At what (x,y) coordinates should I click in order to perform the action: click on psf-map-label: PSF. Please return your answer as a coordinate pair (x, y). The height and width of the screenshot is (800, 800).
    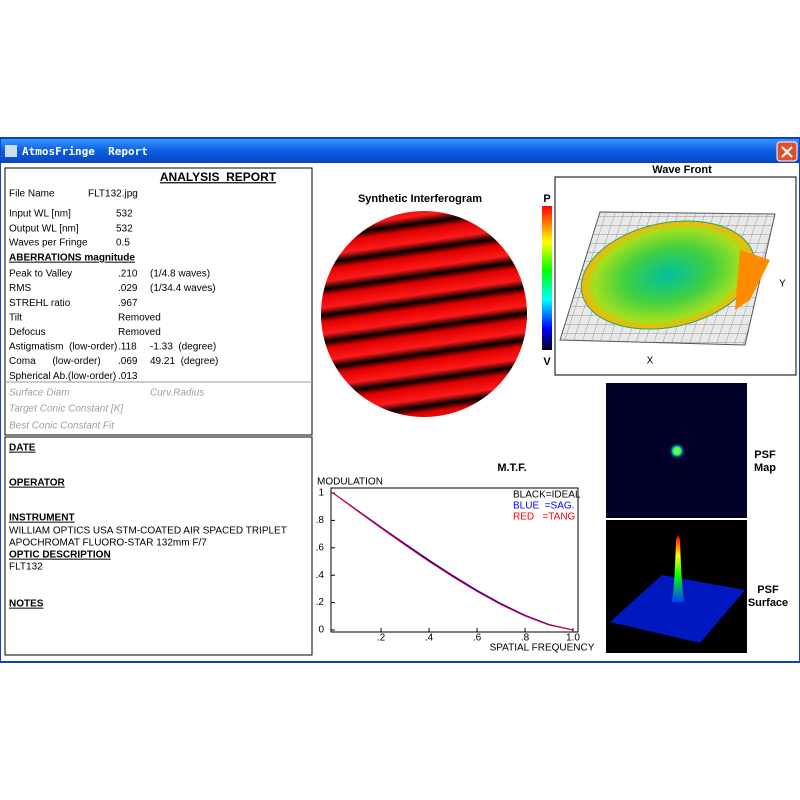
    Looking at the image, I should click on (765, 455).